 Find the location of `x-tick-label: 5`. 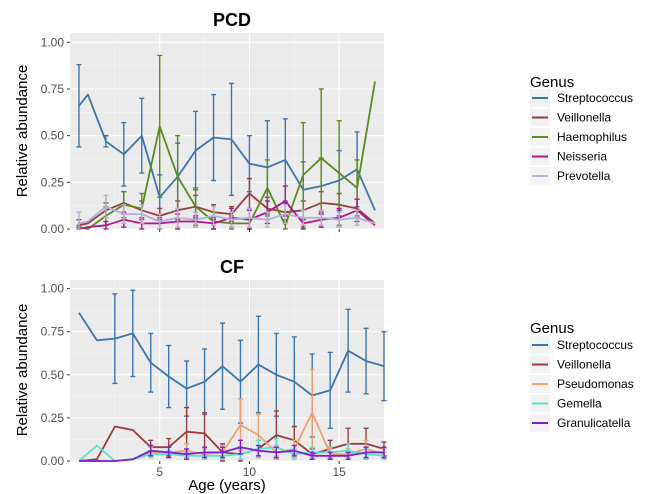

x-tick-label: 5 is located at coordinates (159, 472).